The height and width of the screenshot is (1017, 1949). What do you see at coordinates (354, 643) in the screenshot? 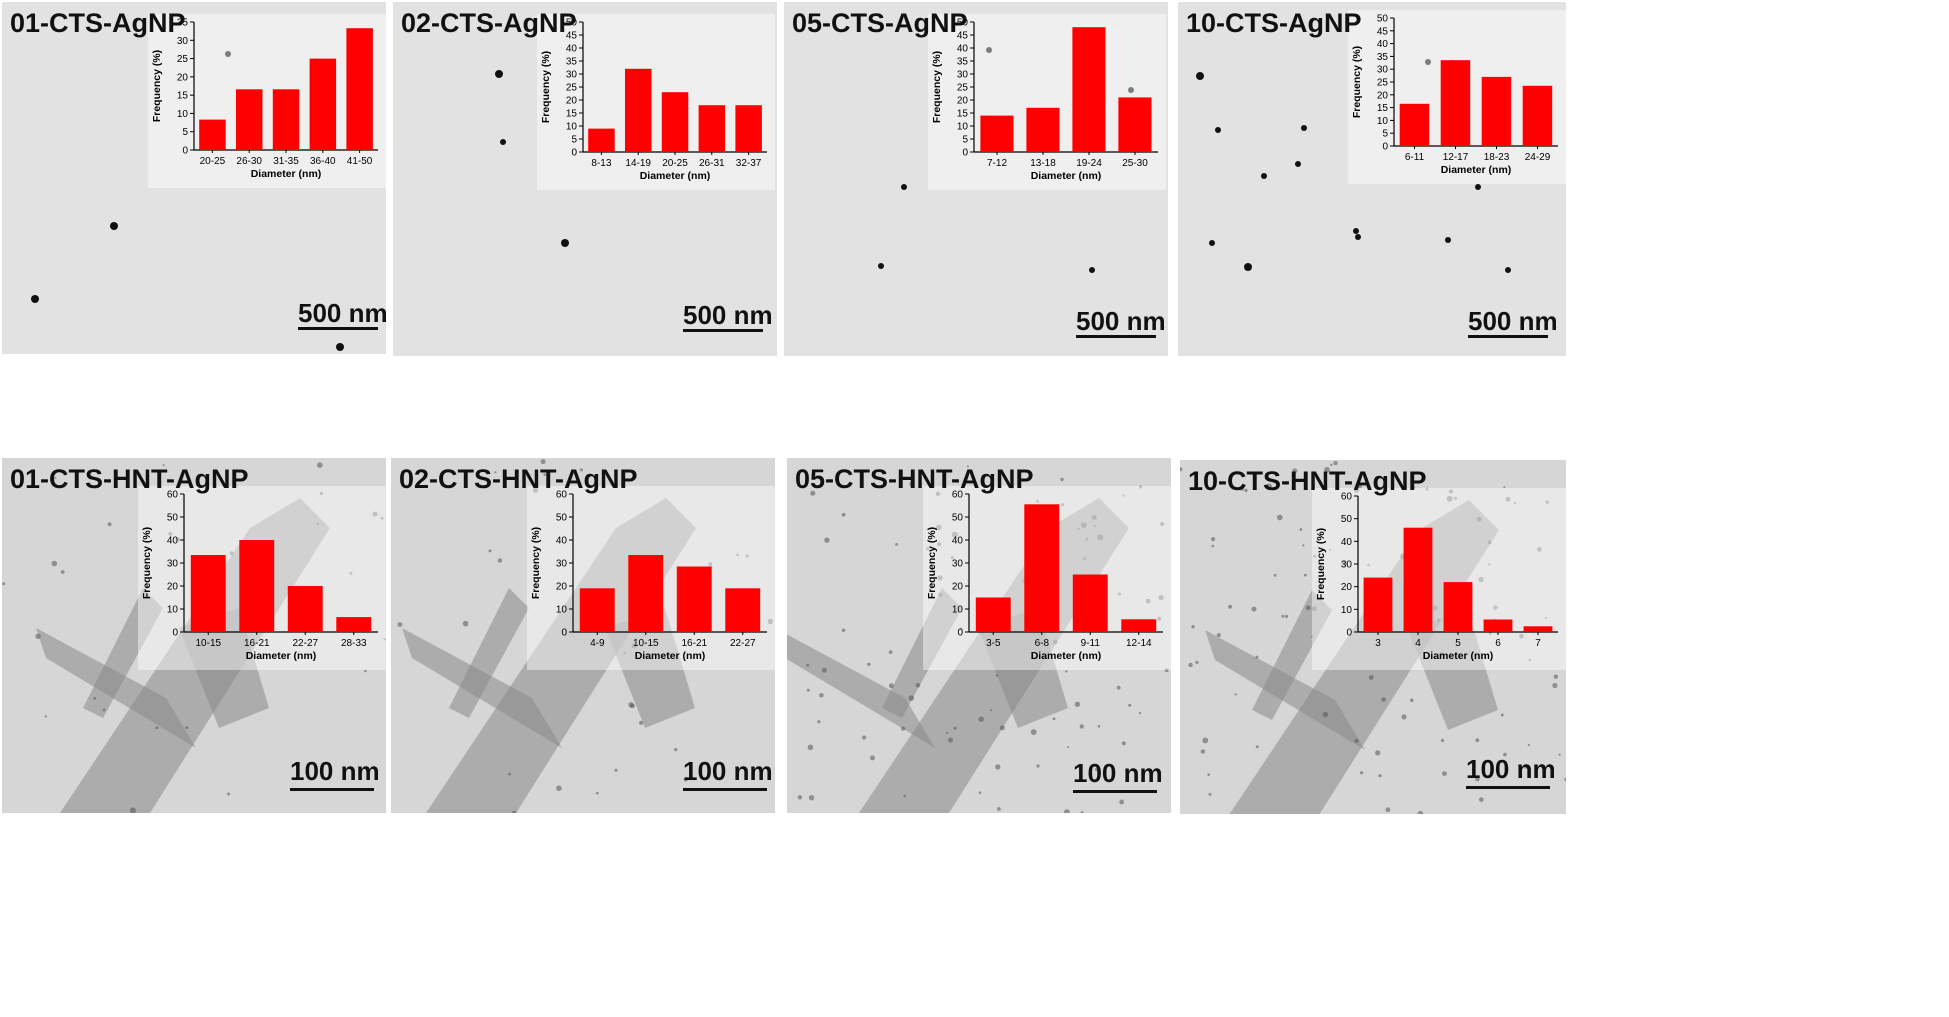
I see `x-tick-label: 28-33` at bounding box center [354, 643].